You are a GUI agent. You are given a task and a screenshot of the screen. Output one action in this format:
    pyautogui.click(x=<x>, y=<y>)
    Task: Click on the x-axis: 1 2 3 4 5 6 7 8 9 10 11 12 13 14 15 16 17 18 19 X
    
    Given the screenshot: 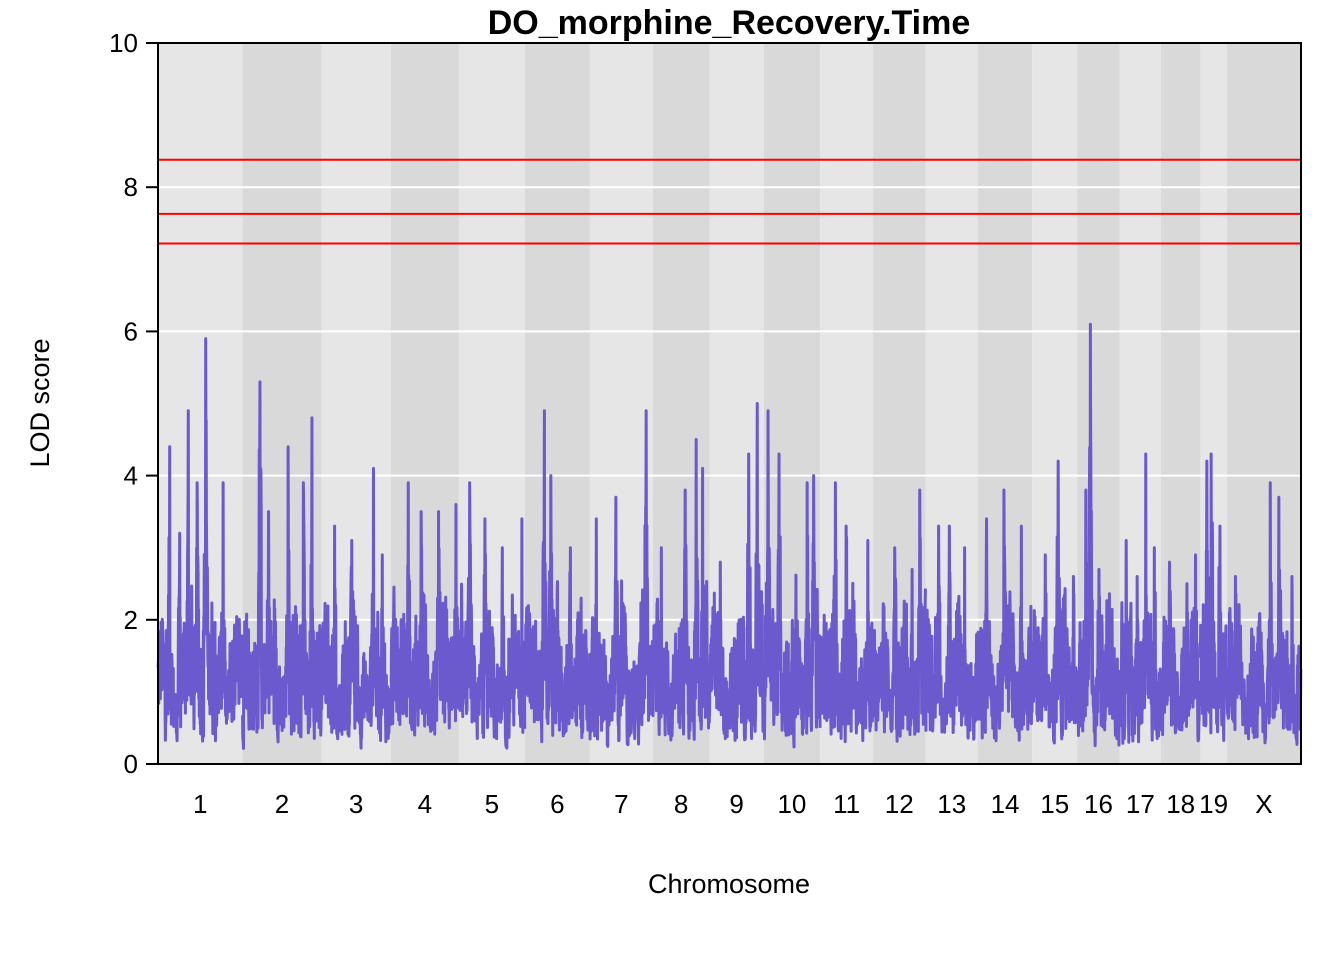 What is the action you would take?
    pyautogui.click(x=733, y=804)
    